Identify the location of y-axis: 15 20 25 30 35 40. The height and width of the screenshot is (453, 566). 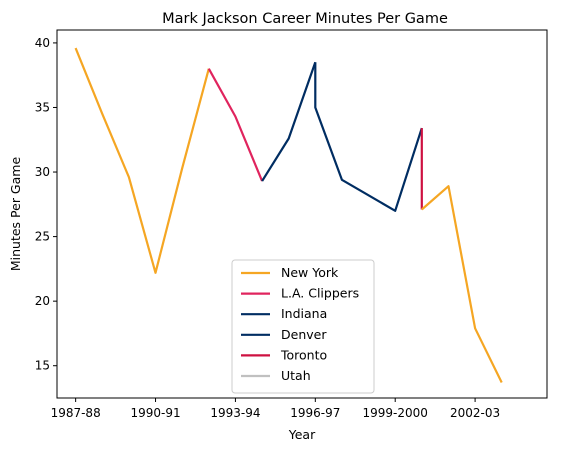
(46, 204).